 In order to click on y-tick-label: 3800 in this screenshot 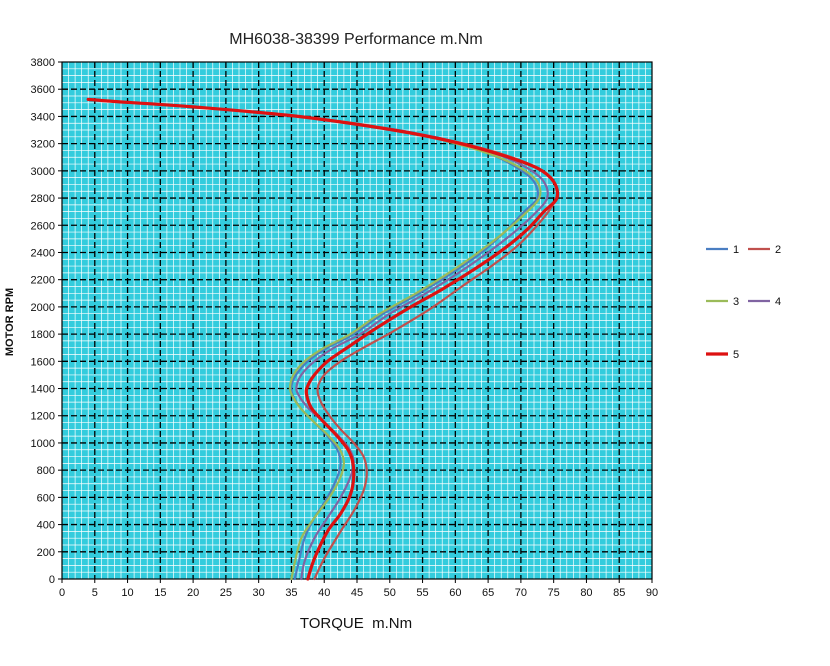, I will do `click(43, 63)`.